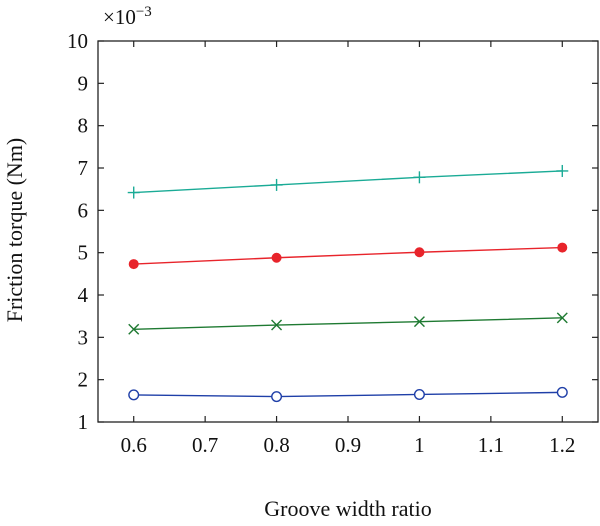  Describe the element at coordinates (83, 126) in the screenshot. I see `y-tick-label: 8` at that location.